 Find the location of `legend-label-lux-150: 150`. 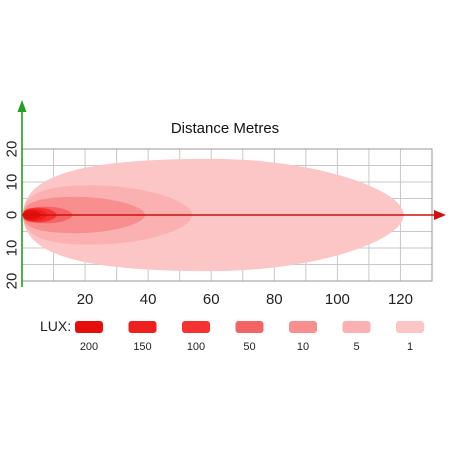

legend-label-lux-150: 150 is located at coordinates (142, 347).